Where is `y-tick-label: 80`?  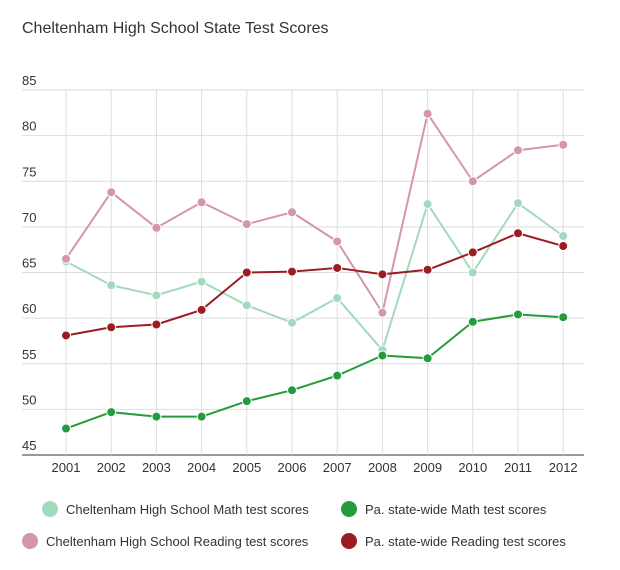
y-tick-label: 80 is located at coordinates (29, 126).